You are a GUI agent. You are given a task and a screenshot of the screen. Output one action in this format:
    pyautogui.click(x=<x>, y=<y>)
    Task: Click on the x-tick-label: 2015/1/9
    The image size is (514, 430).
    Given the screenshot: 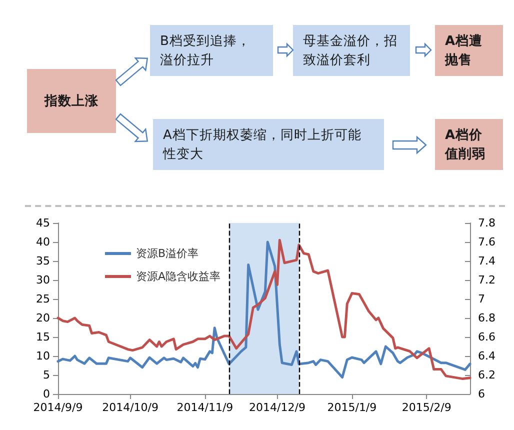 What is the action you would take?
    pyautogui.click(x=352, y=407)
    